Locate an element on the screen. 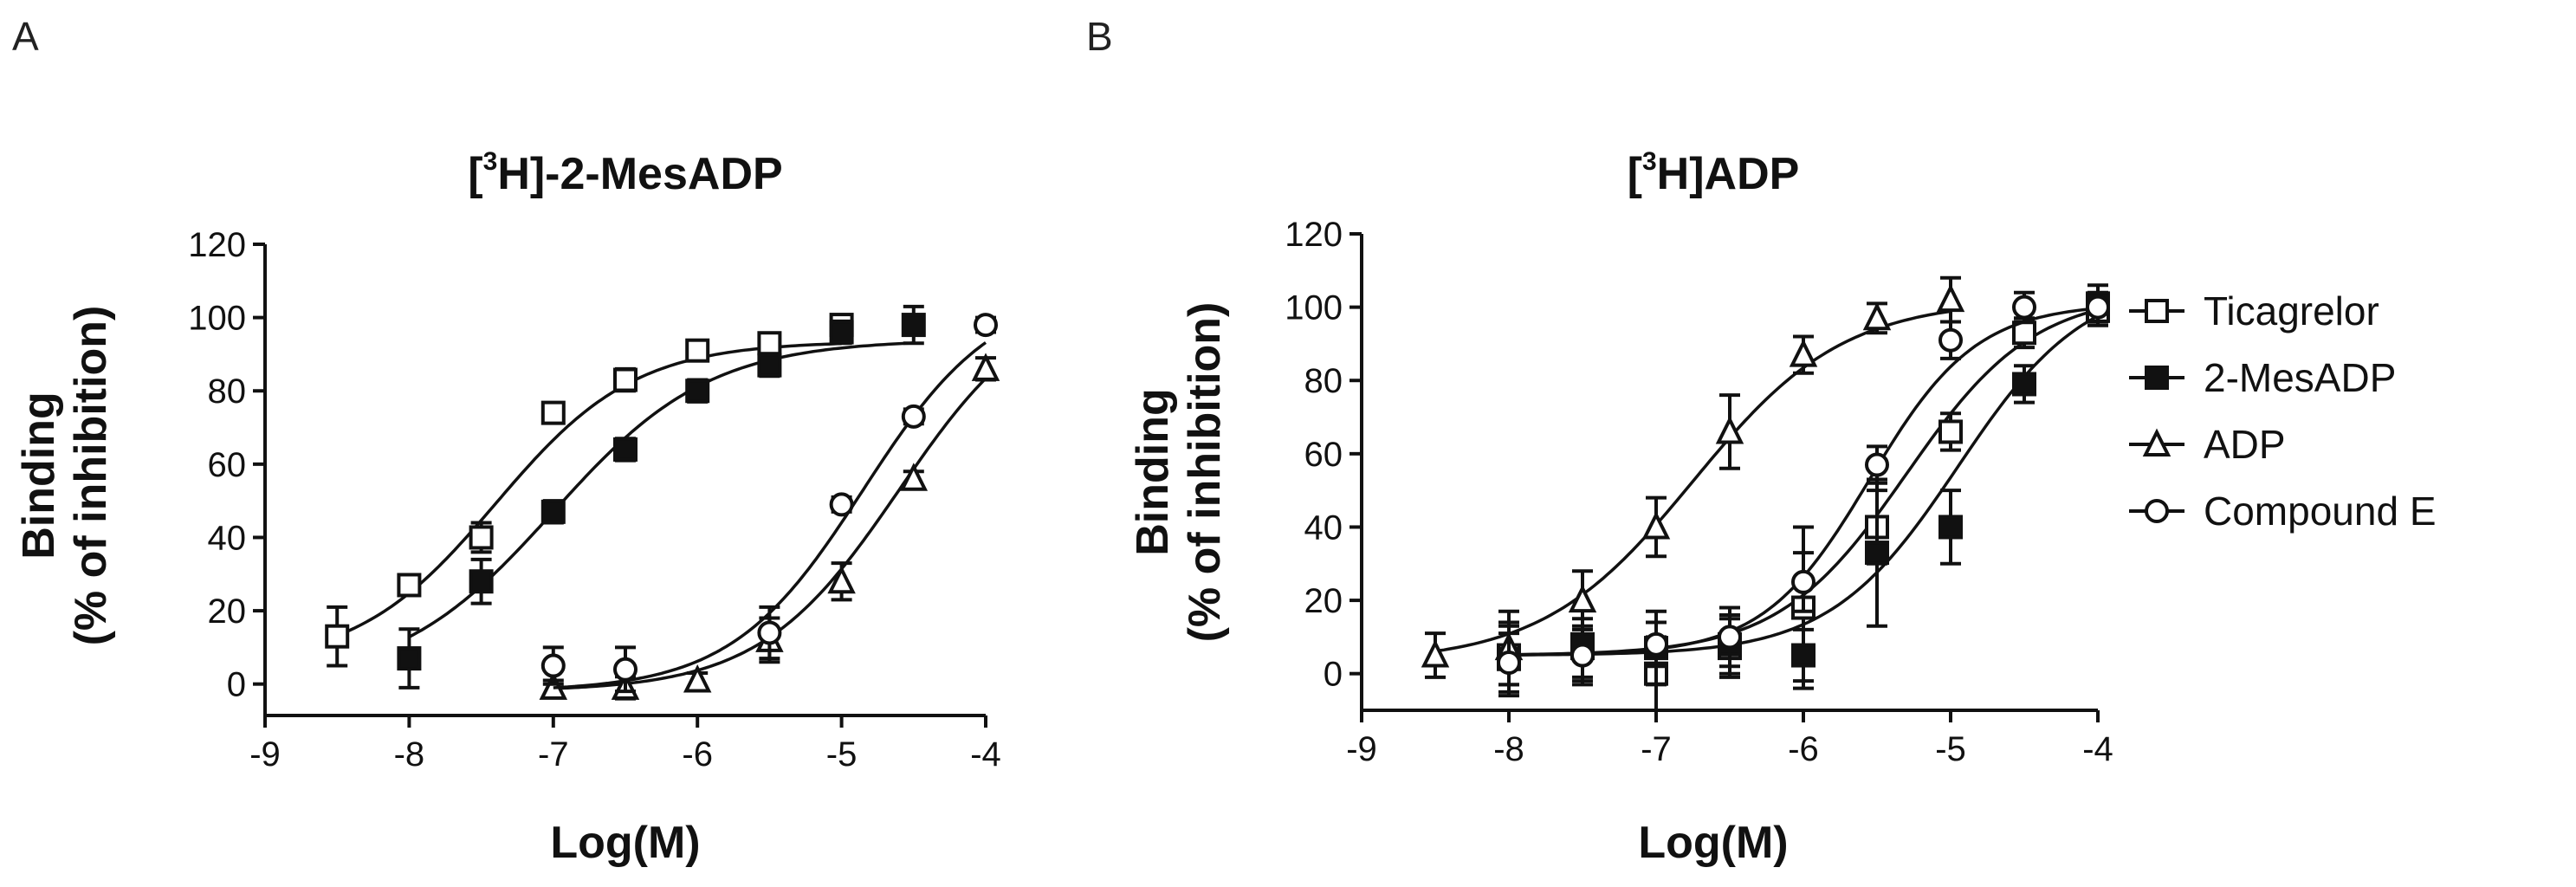  chart-b-title-sup: 3 is located at coordinates (1649, 161).